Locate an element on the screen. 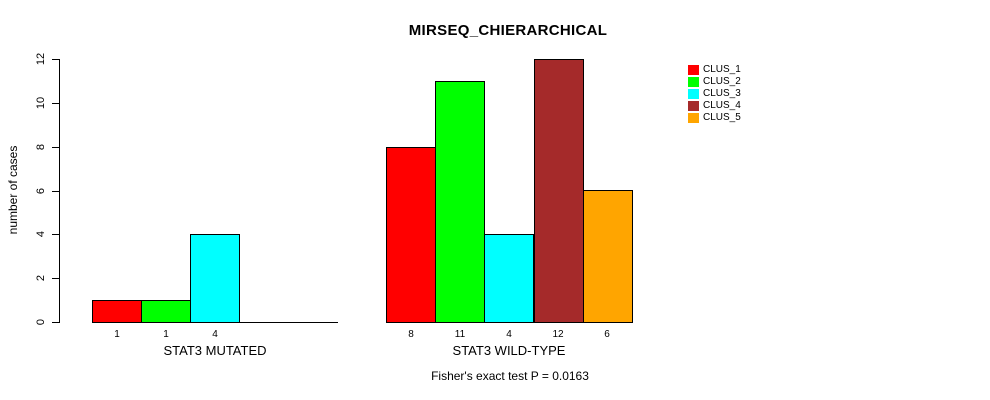  y-tick-label: 6 is located at coordinates (41, 191).